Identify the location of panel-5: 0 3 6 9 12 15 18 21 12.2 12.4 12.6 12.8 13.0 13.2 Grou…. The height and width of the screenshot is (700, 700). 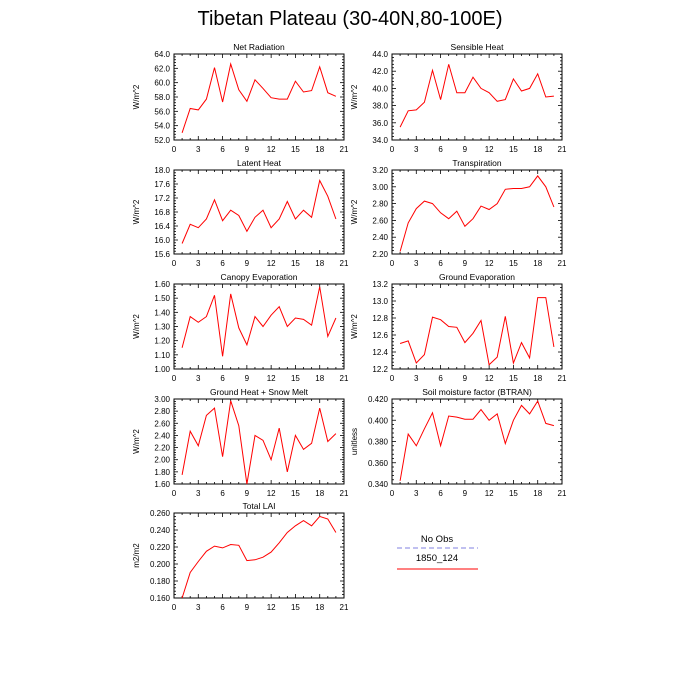
(458, 327).